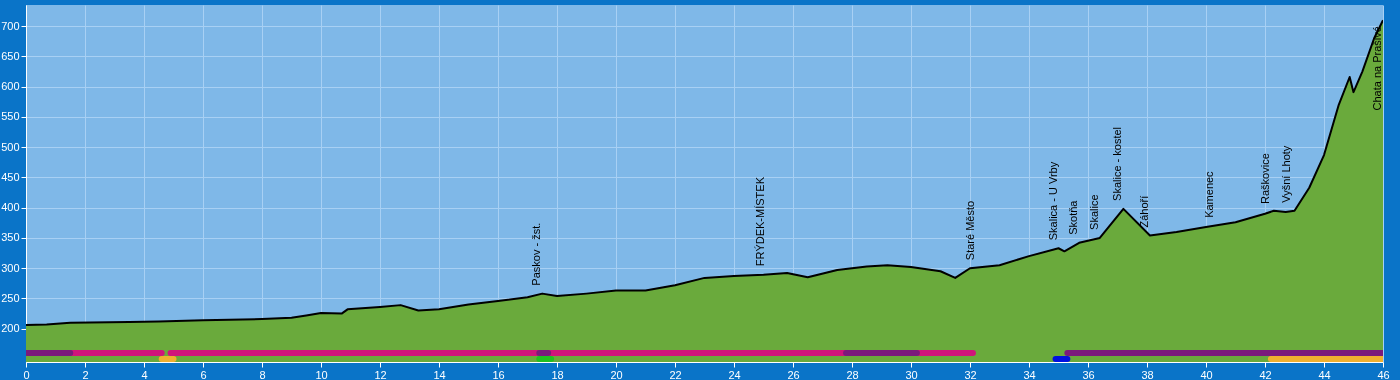  Describe the element at coordinates (1073, 217) in the screenshot. I see `annotation: Skotňa` at that location.